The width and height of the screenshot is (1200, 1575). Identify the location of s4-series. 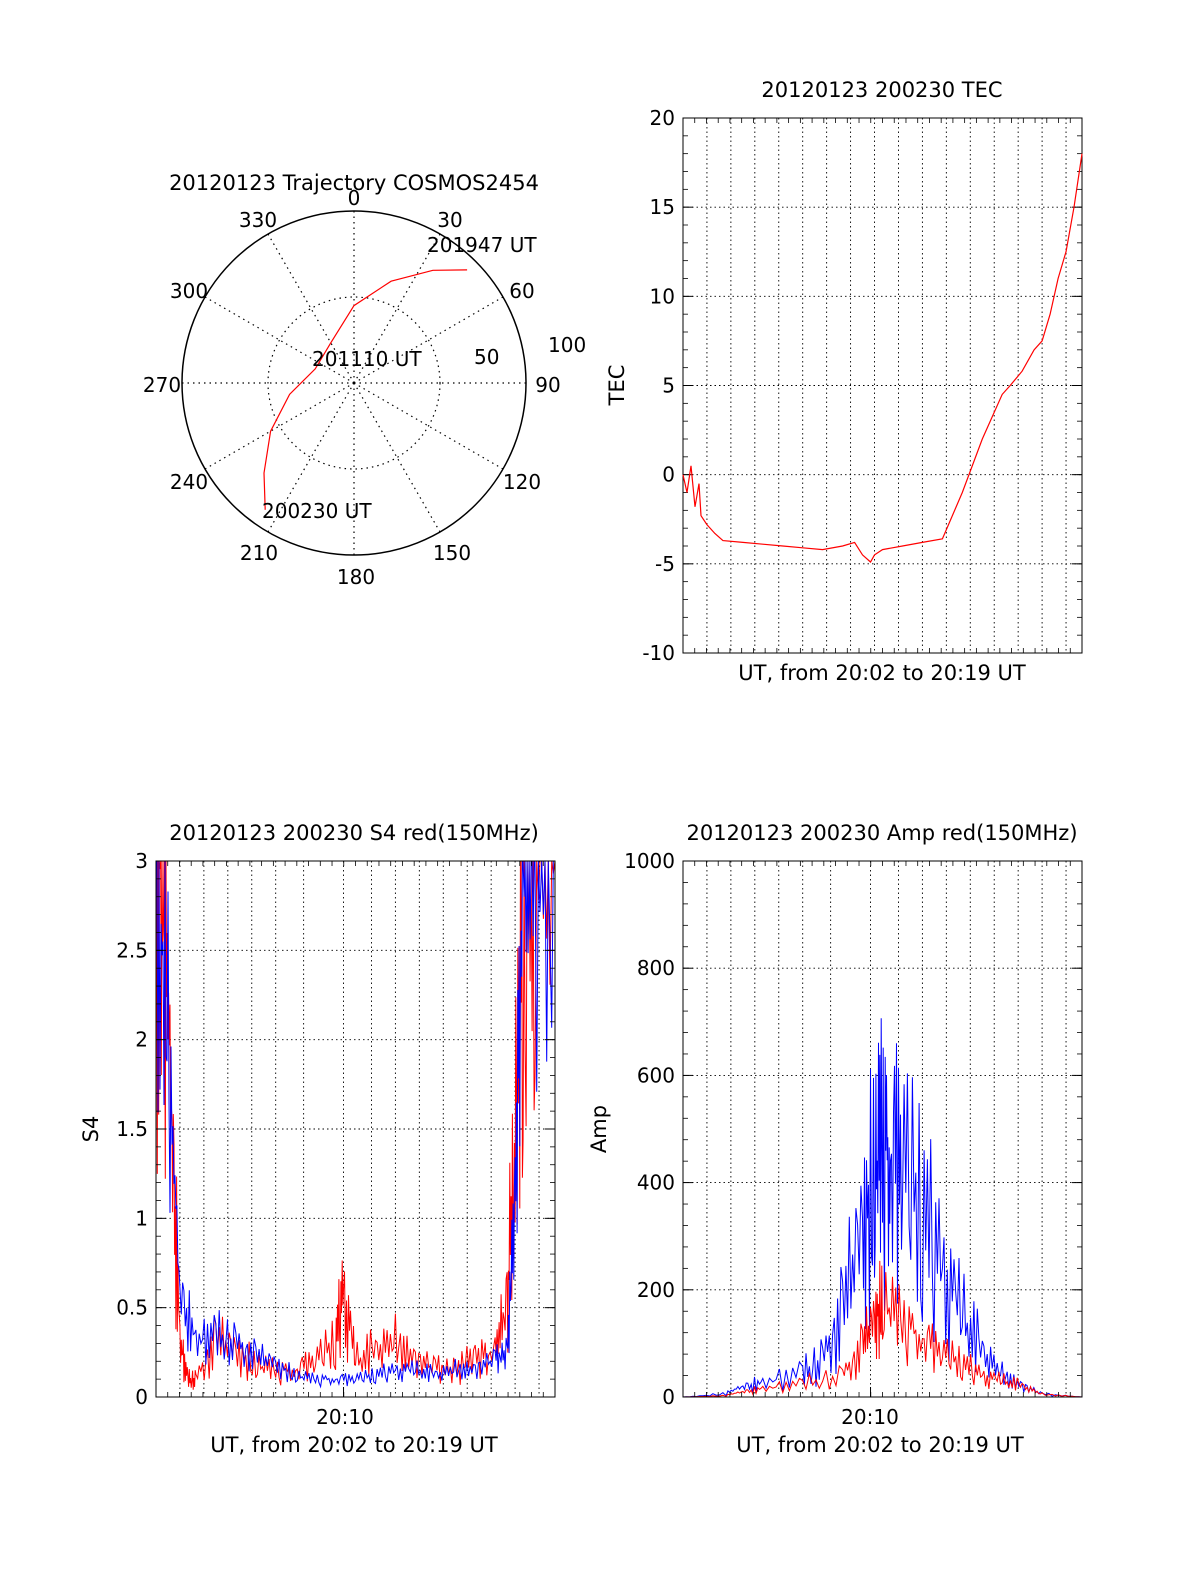
(356, 1125).